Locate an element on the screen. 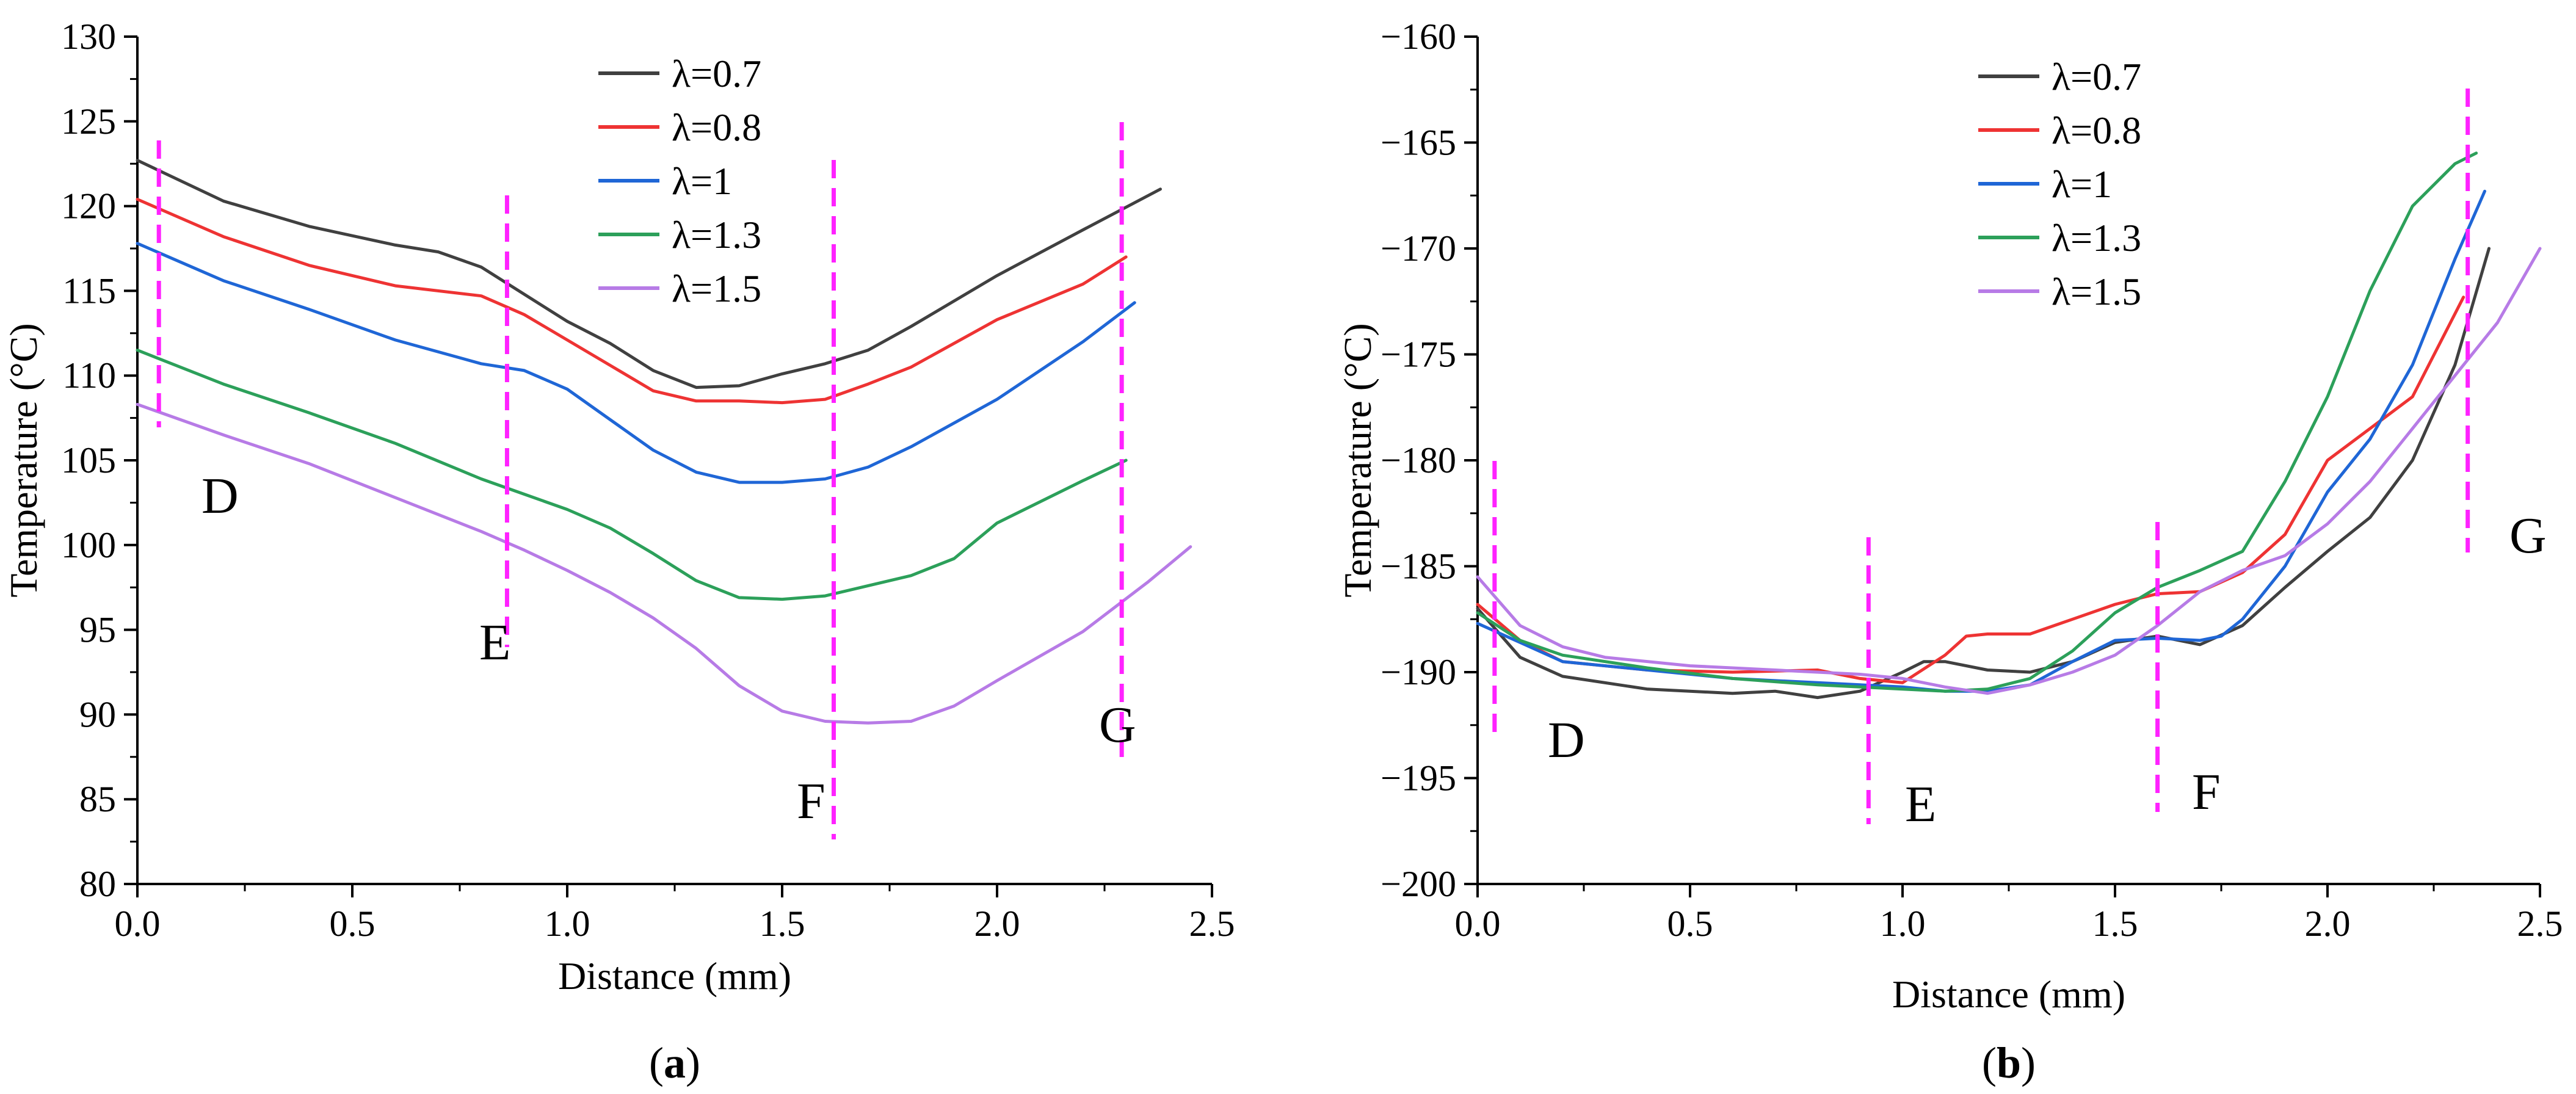  y-tick-label: 120 is located at coordinates (88, 206).